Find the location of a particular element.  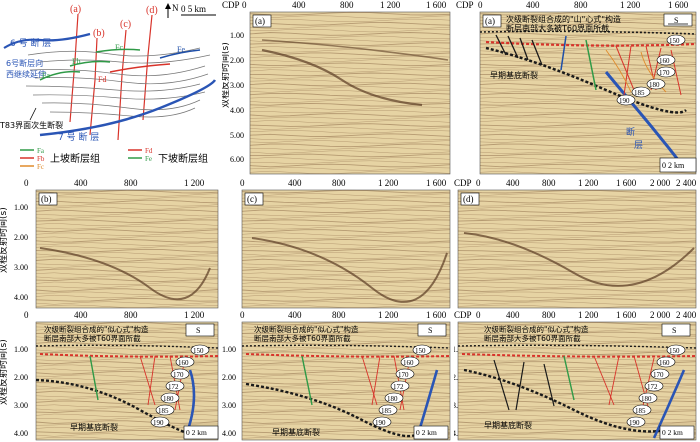

svg-text: (b) is located at coordinates (46, 199).